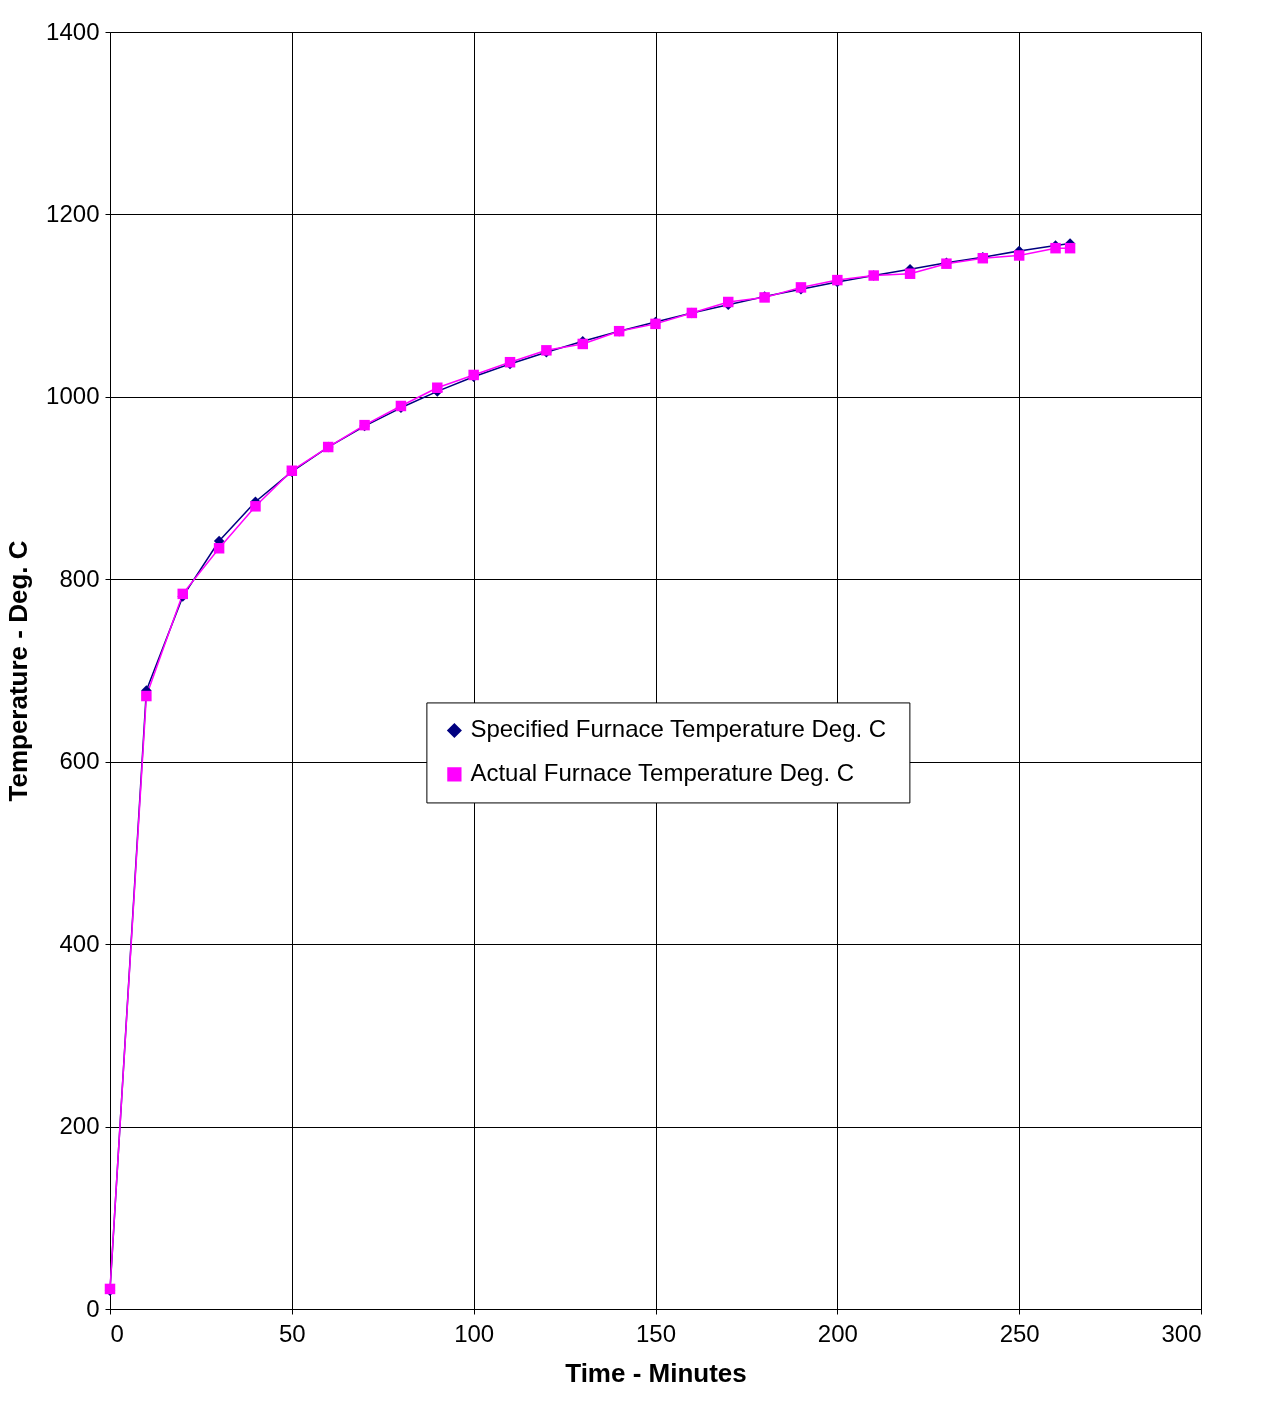  I want to click on legend-label: Actual Furnace Temperature Deg. C, so click(662, 773).